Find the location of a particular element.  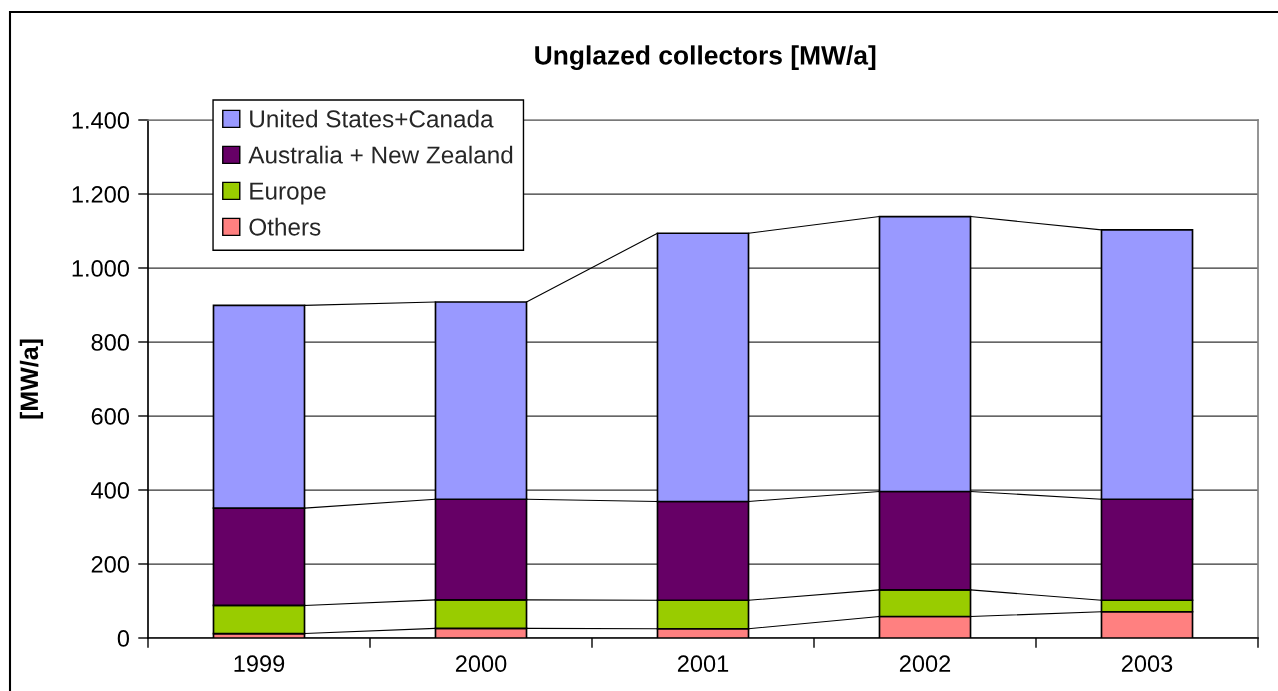

legend-label: Europe is located at coordinates (288, 193).